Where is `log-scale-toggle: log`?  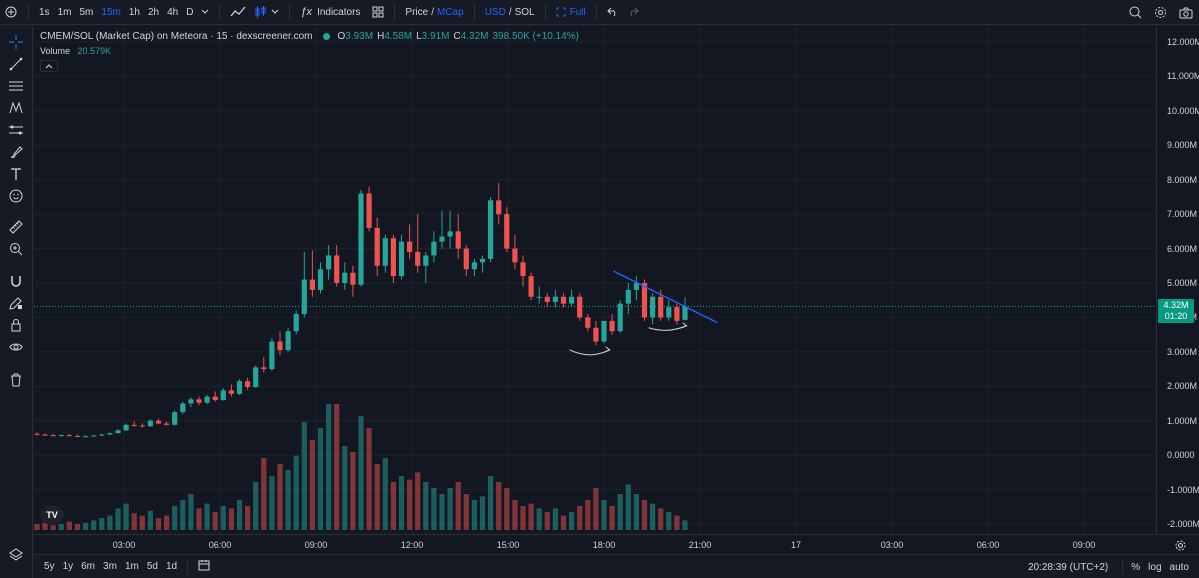
log-scale-toggle: log is located at coordinates (1155, 567).